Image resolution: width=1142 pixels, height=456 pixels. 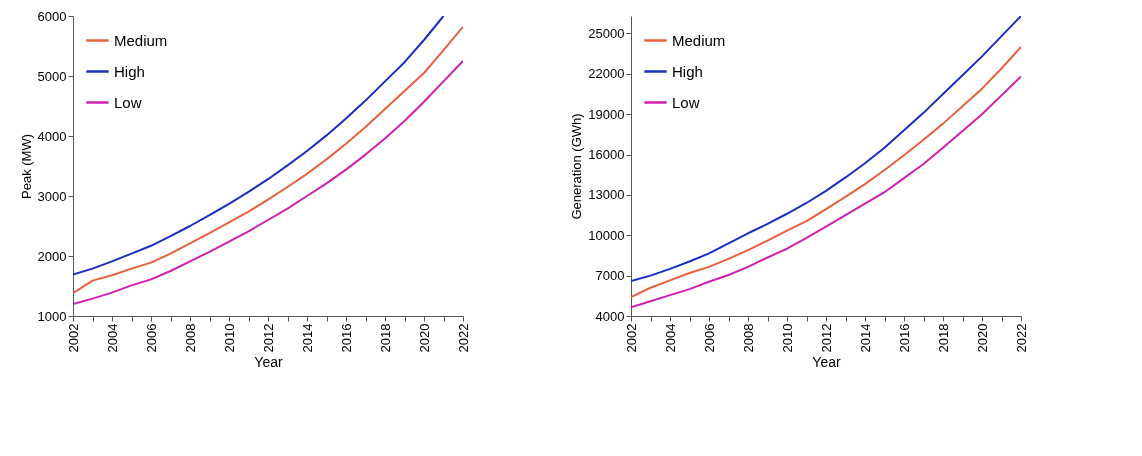 What do you see at coordinates (606, 114) in the screenshot?
I see `y-tick-label: 19000` at bounding box center [606, 114].